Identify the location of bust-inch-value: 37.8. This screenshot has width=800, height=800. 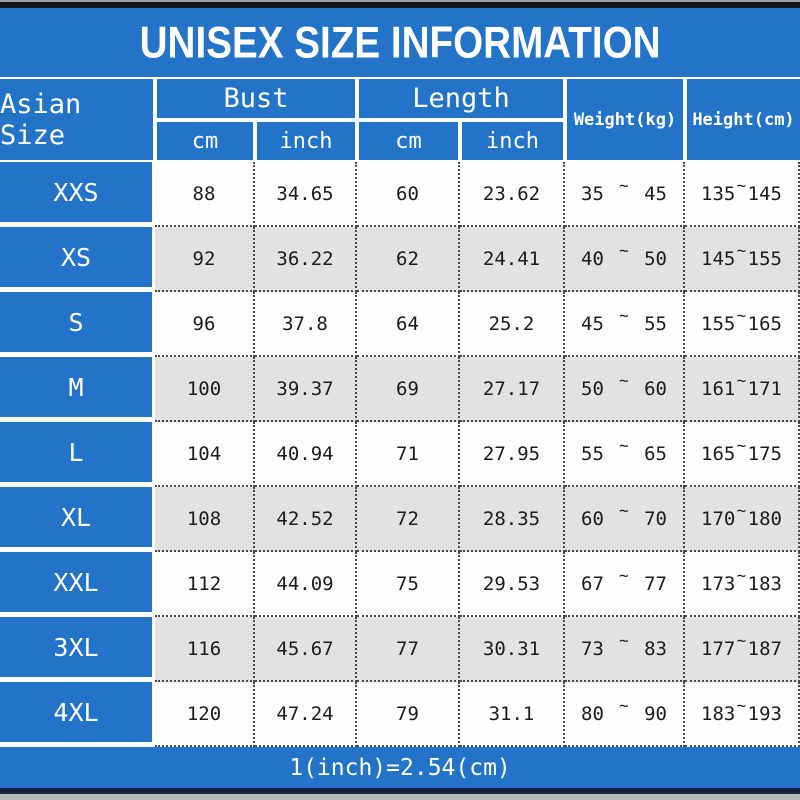
(306, 324).